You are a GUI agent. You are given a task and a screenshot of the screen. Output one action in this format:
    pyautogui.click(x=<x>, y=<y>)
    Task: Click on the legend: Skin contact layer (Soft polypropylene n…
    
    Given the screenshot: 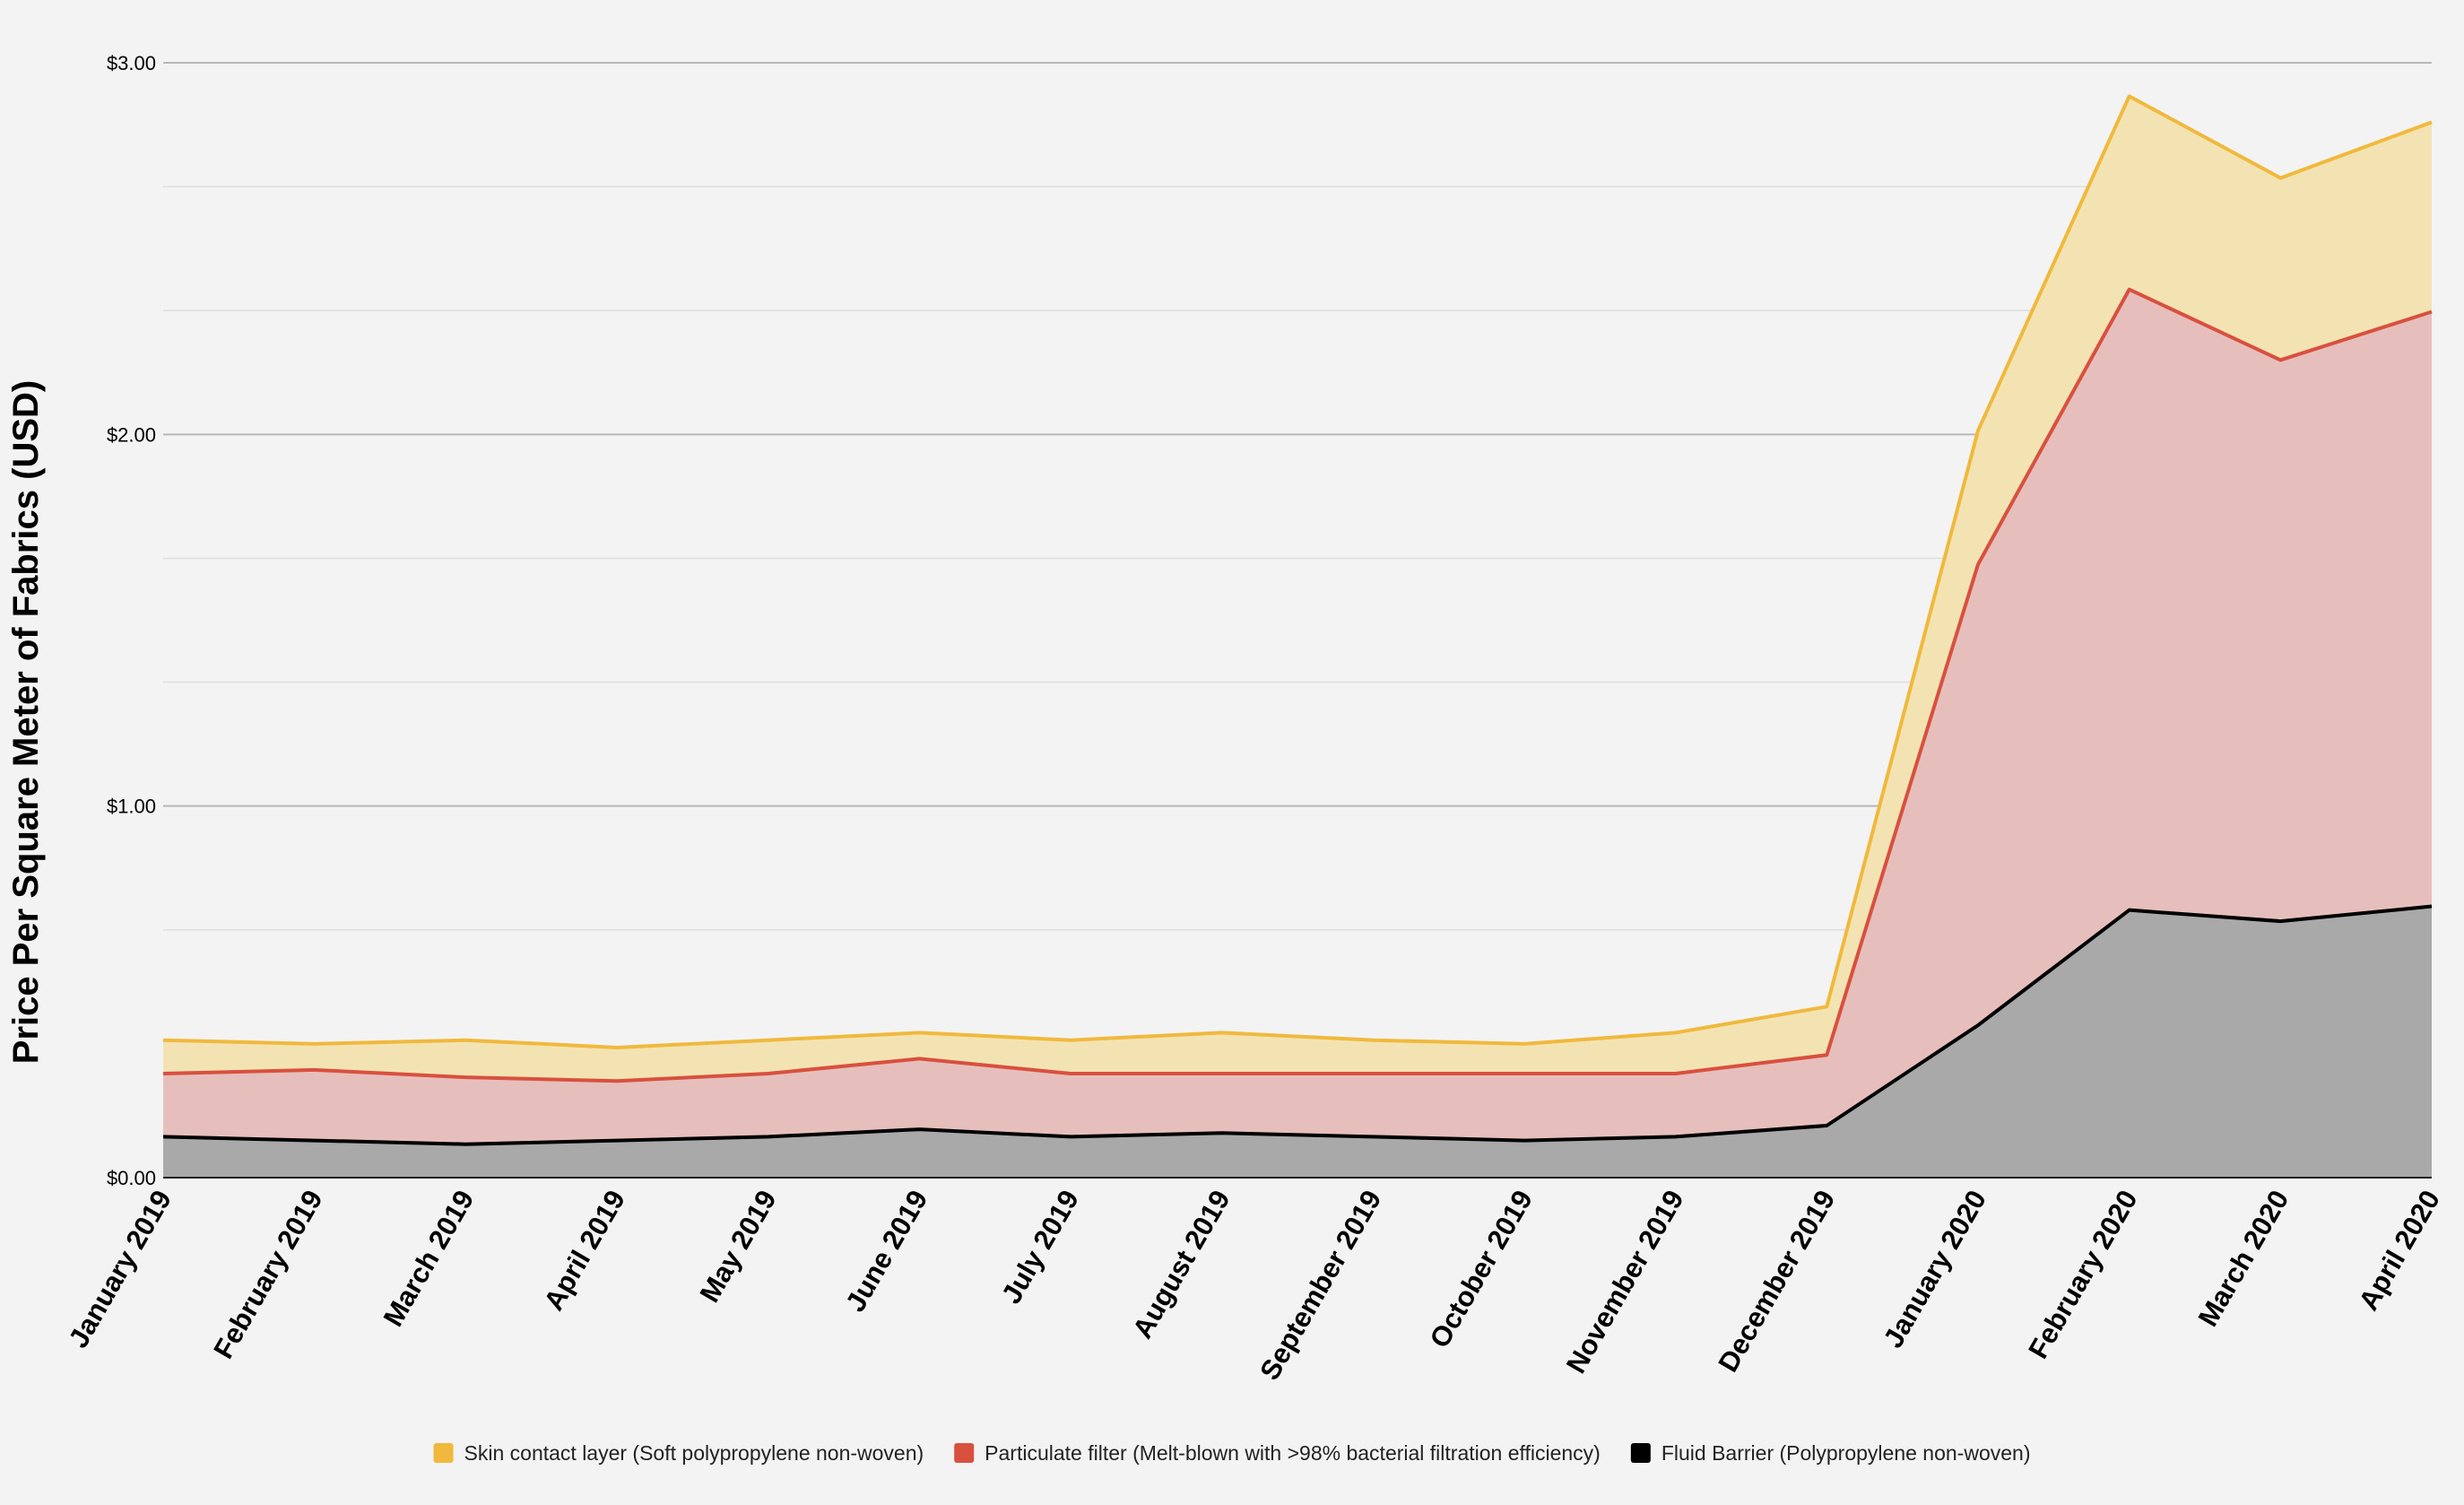 What is the action you would take?
    pyautogui.click(x=1232, y=1453)
    